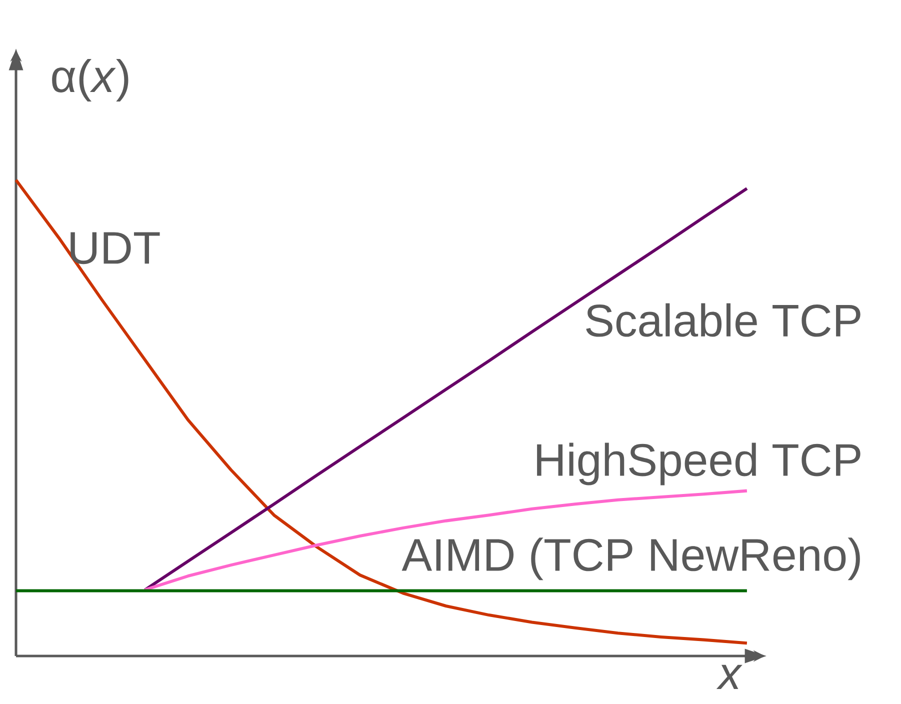 The width and height of the screenshot is (901, 704). I want to click on y-axis-title: α(x), so click(90, 80).